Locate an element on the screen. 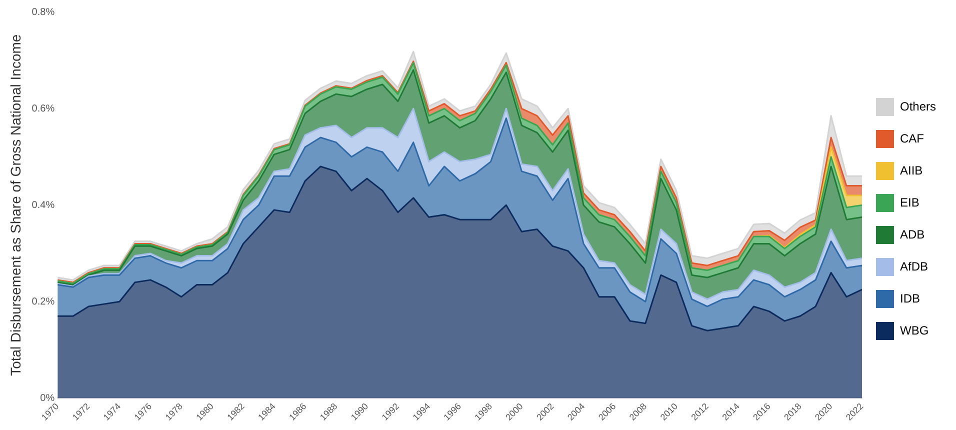 The width and height of the screenshot is (956, 430). legend-label: AIIB is located at coordinates (911, 170).